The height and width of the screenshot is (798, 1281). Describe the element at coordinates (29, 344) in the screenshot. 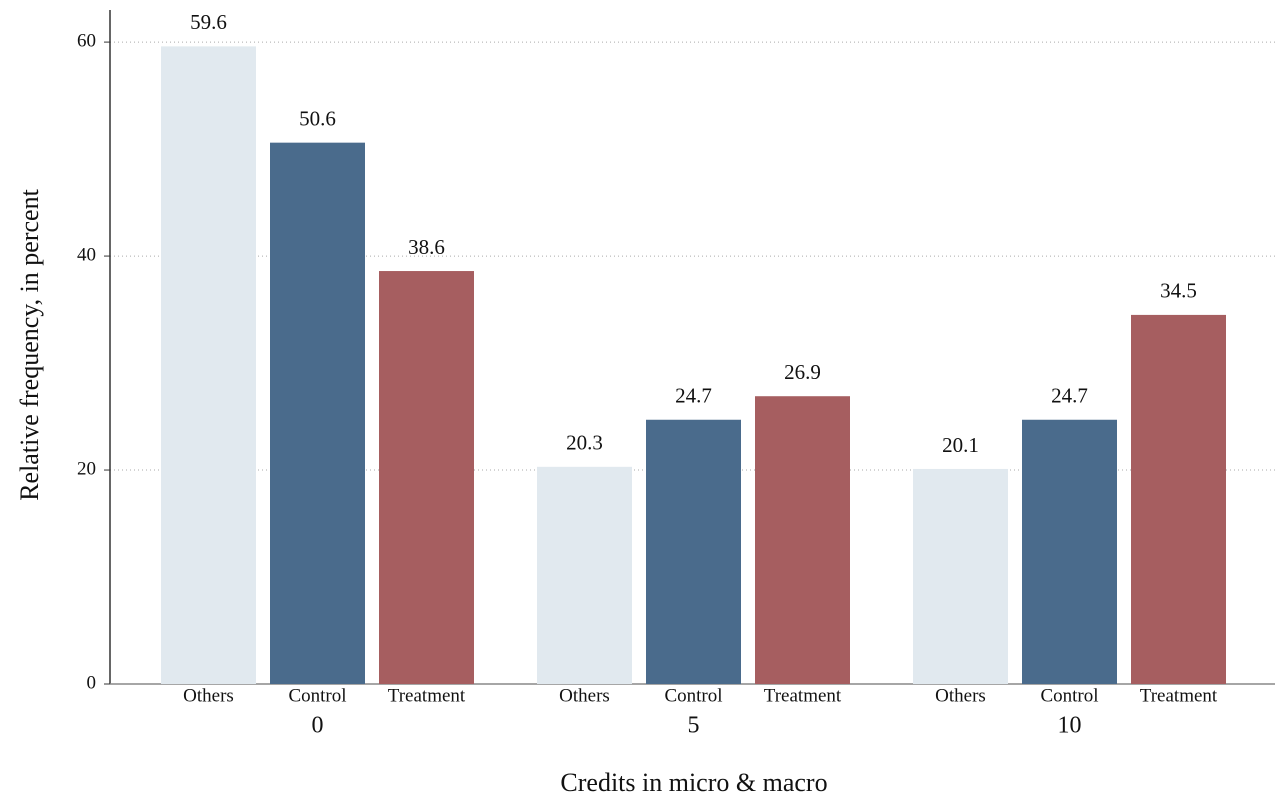

I see `y-axis-label: Relative frequency, in percent` at that location.